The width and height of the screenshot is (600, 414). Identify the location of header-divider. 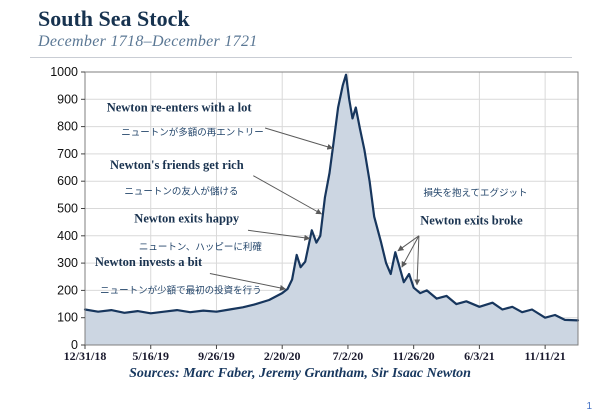
(301, 57).